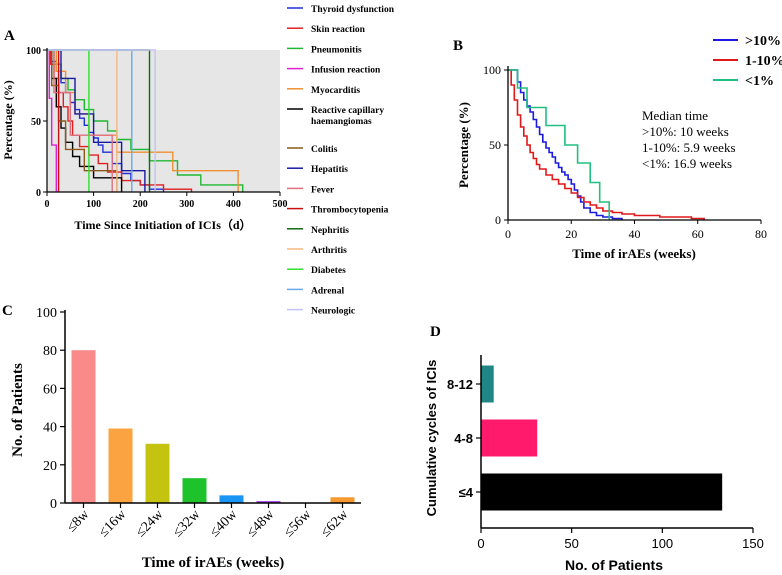 Image resolution: width=782 pixels, height=575 pixels. I want to click on panel-a-y-tick-label: 50, so click(36, 122).